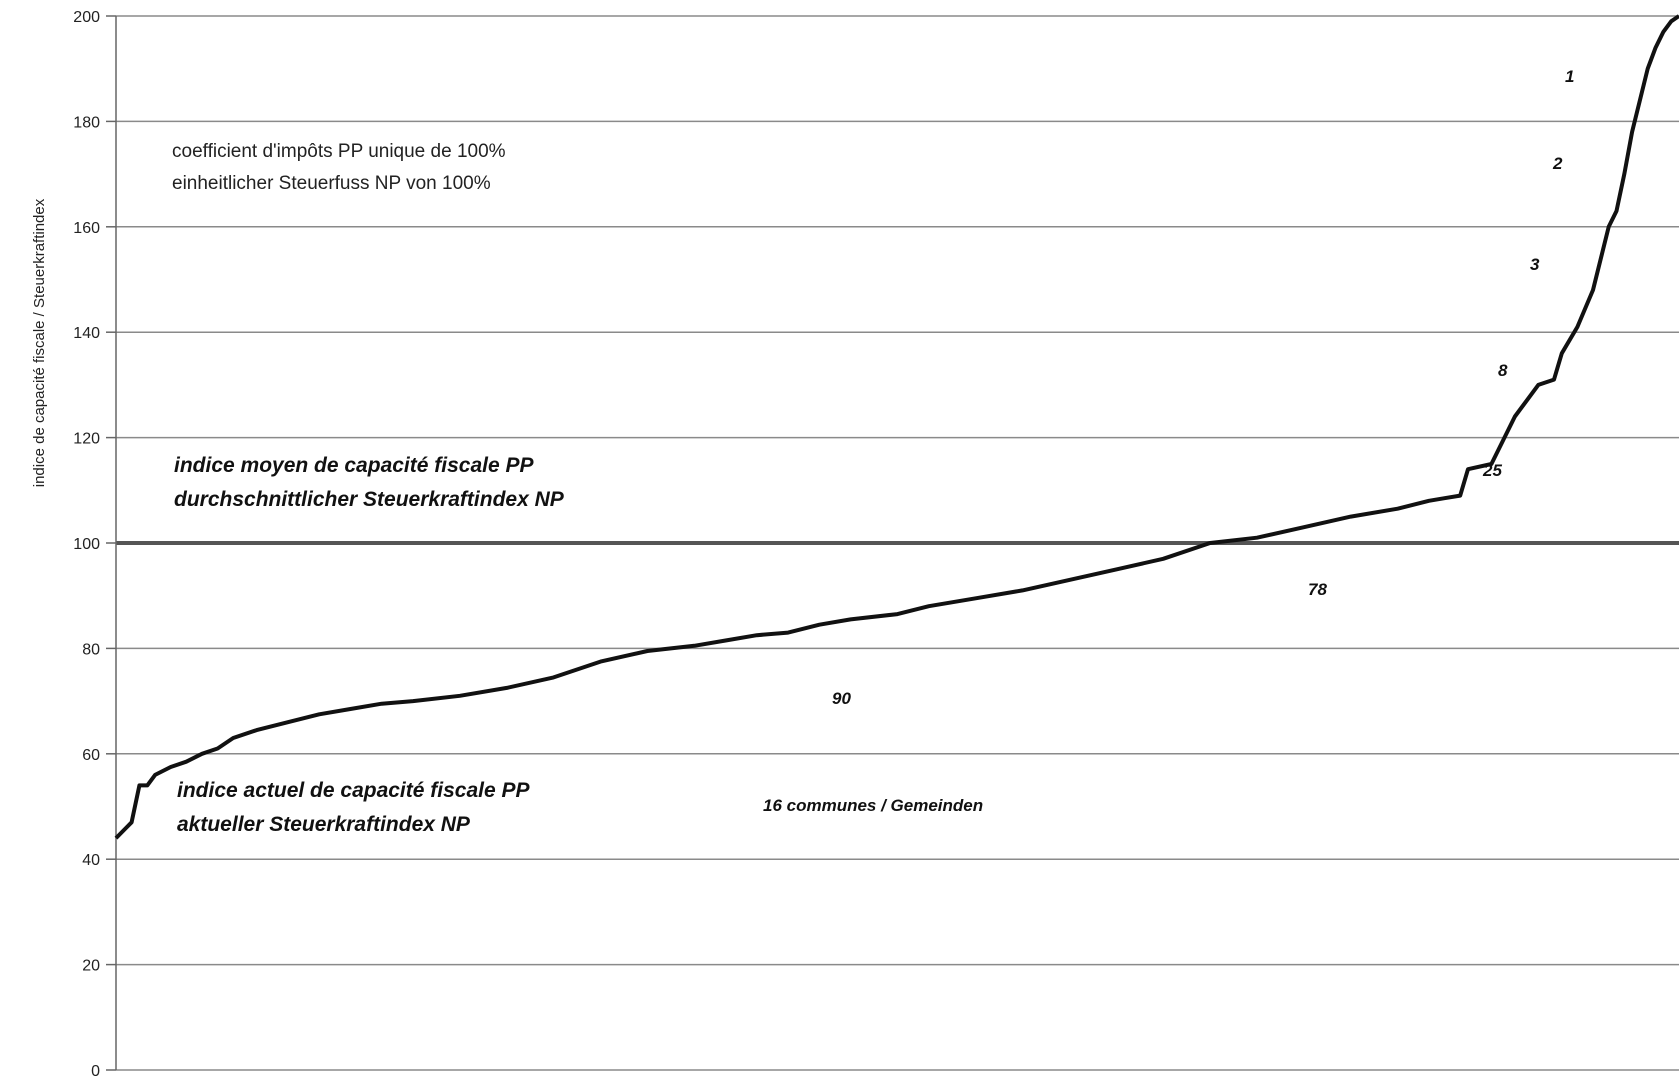 The width and height of the screenshot is (1679, 1077). I want to click on y-tick-label-40: 40, so click(91, 860).